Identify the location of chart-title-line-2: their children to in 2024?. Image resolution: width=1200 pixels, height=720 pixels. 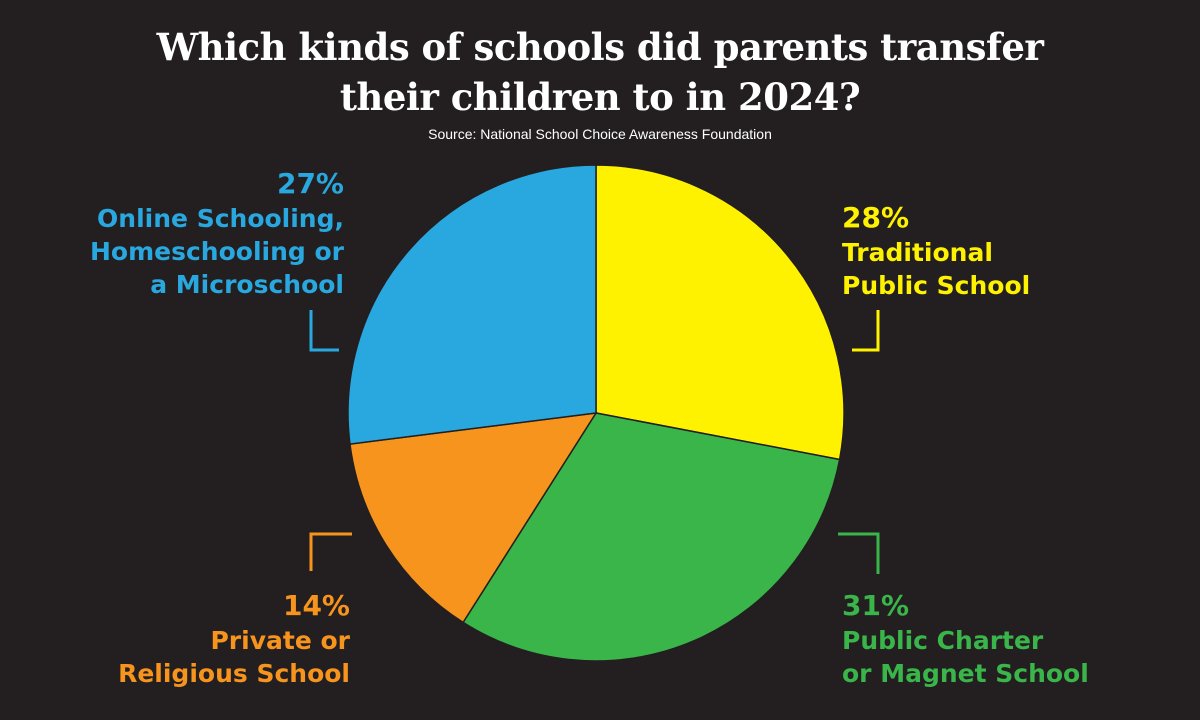
(600, 97).